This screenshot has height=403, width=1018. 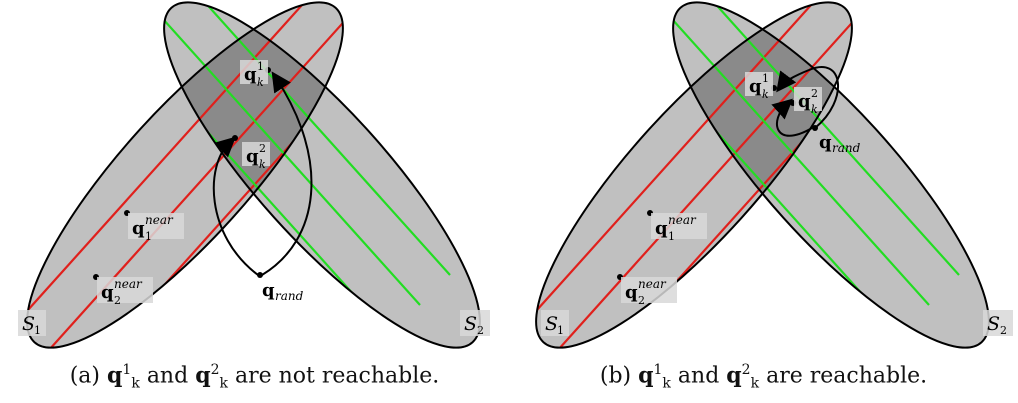 I want to click on caption-rest: are not reachable., so click(x=337, y=376).